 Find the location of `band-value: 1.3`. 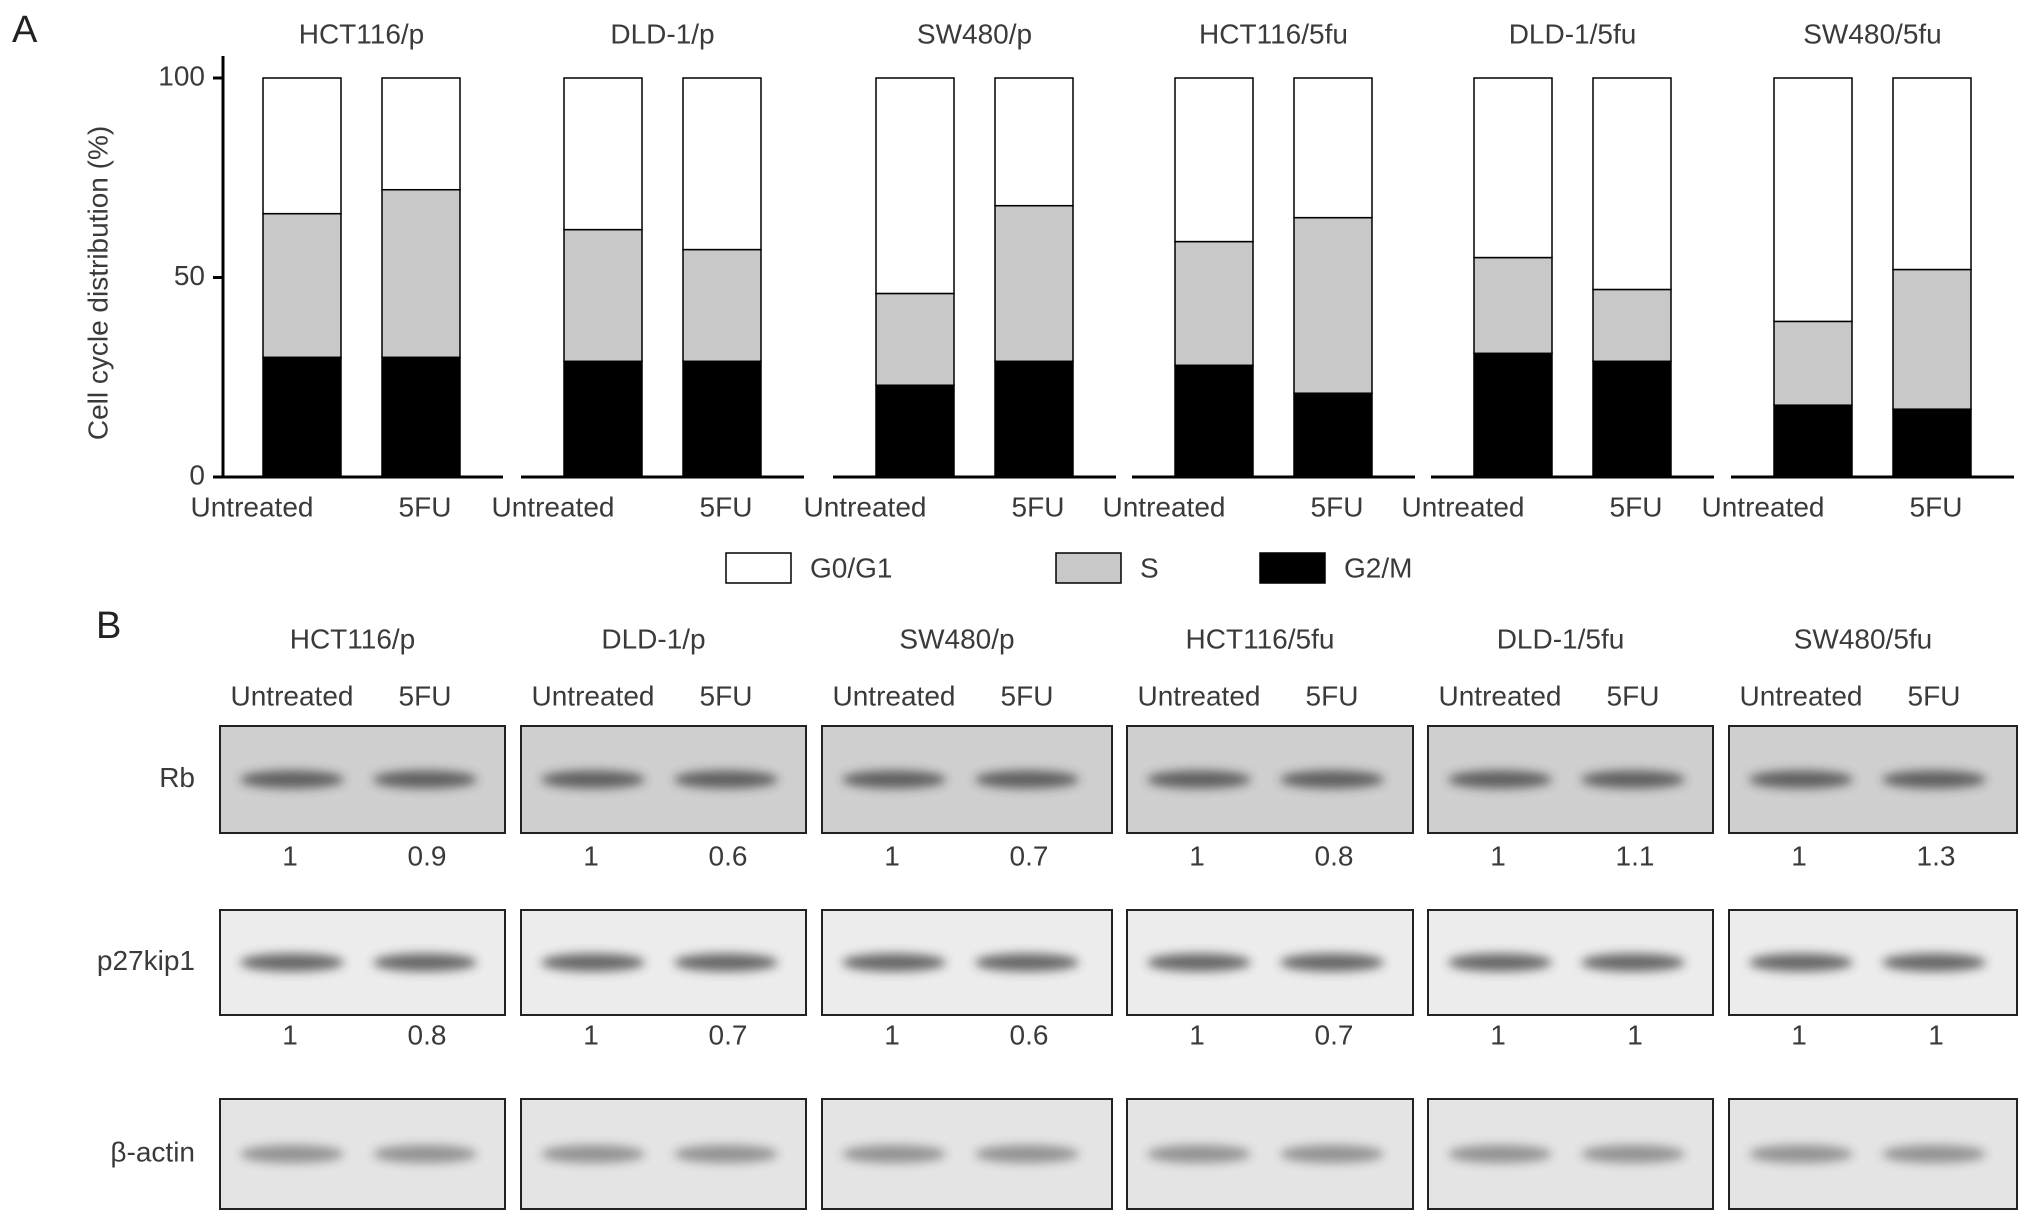

band-value: 1.3 is located at coordinates (1936, 855).